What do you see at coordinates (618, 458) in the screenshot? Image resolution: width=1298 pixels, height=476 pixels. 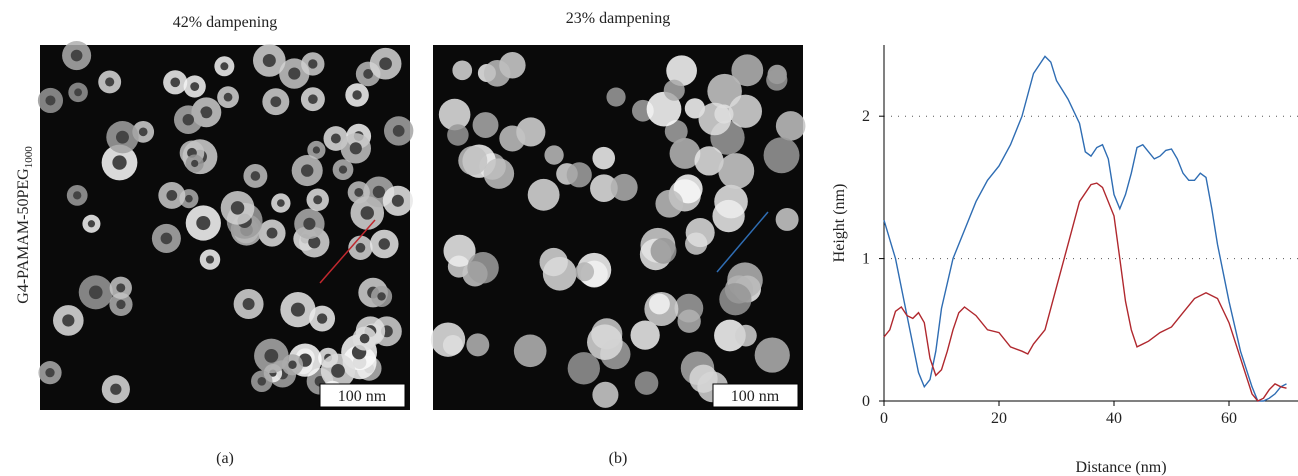 I see `caption: (b)` at bounding box center [618, 458].